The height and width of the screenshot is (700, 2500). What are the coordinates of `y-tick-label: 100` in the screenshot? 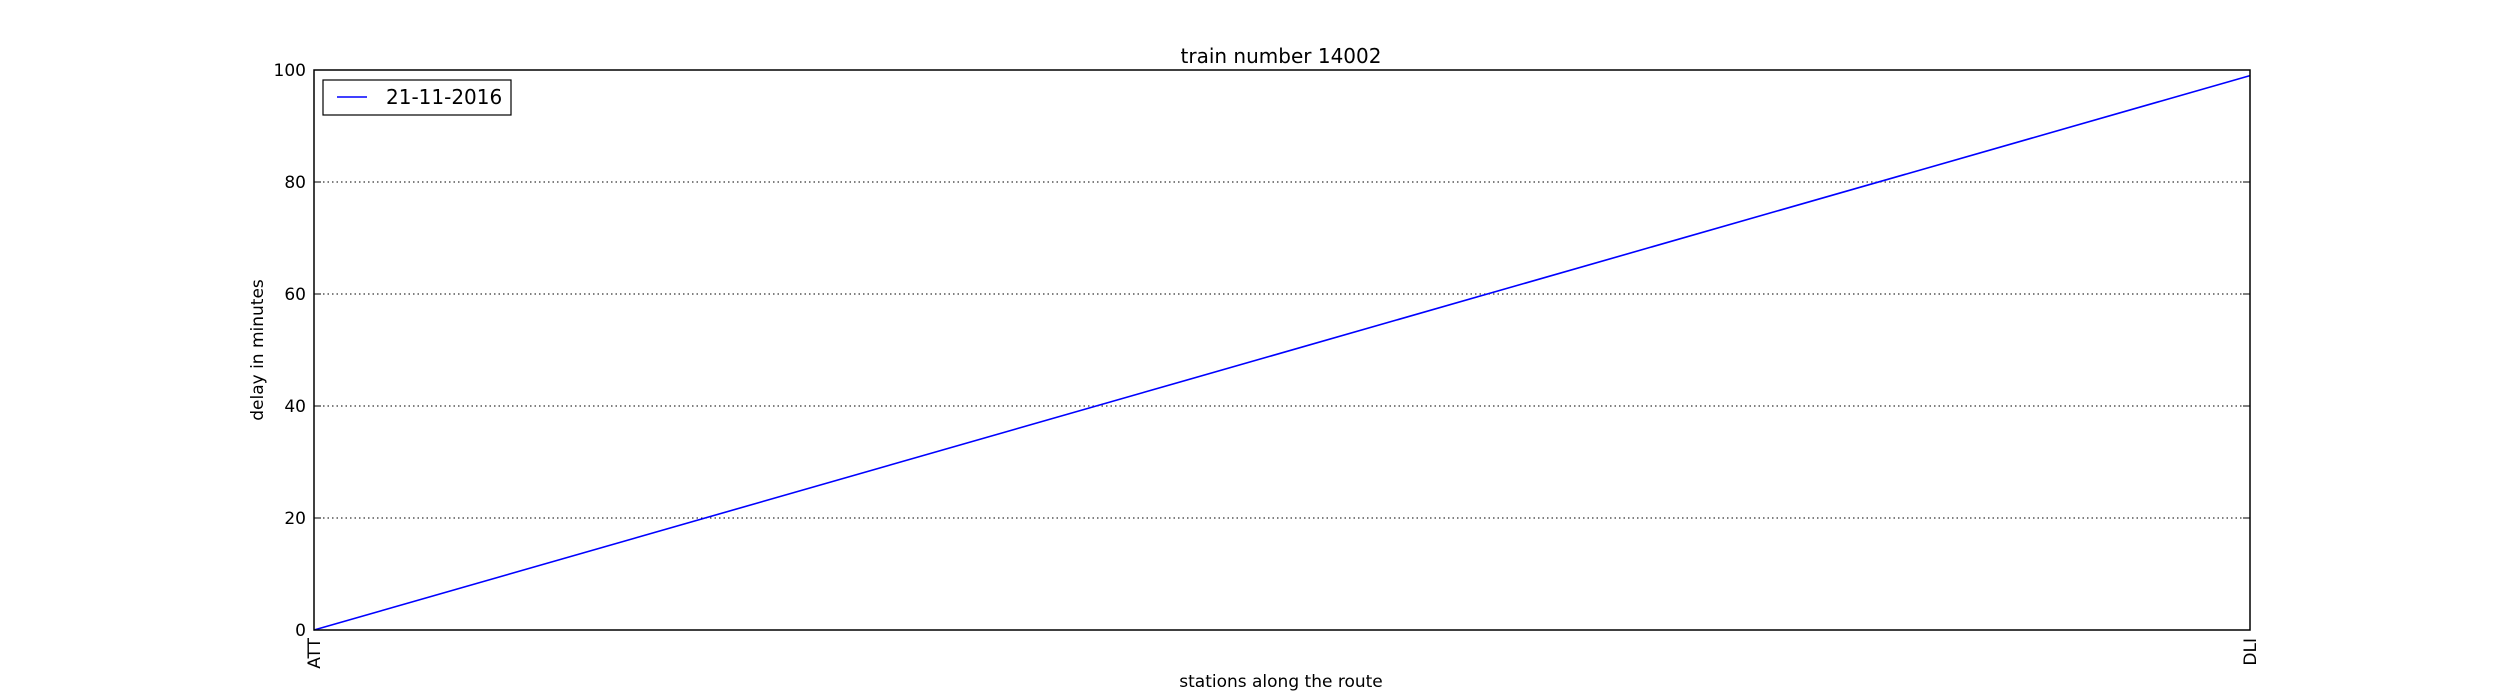 It's located at (290, 71).